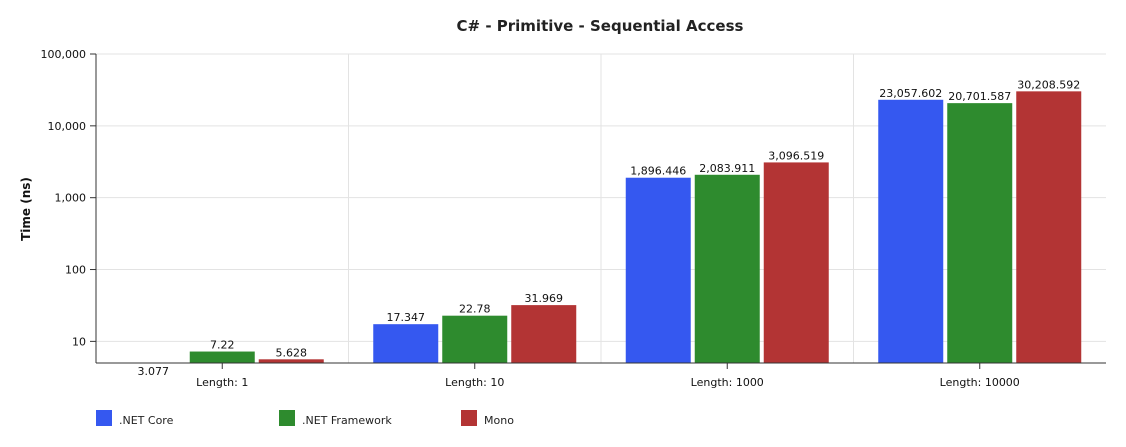 The image size is (1126, 447). I want to click on x-tick-label-length-10: Length: 10, so click(474, 382).